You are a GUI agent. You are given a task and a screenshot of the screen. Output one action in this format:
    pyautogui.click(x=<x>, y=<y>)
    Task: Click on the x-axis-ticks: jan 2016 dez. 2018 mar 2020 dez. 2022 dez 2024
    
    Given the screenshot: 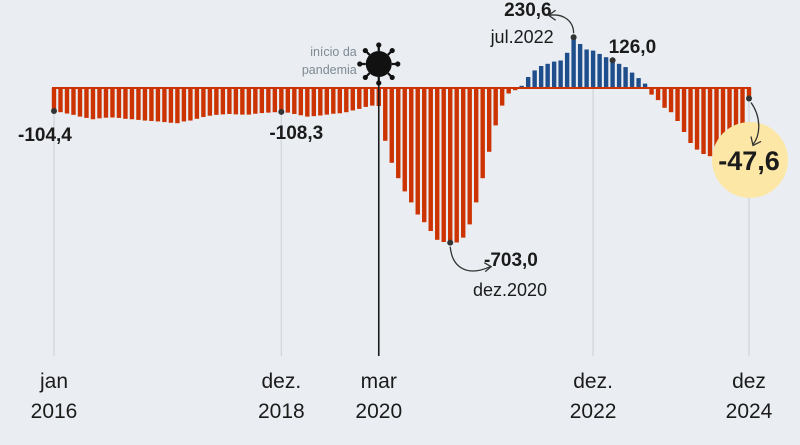 What is the action you would take?
    pyautogui.click(x=402, y=396)
    